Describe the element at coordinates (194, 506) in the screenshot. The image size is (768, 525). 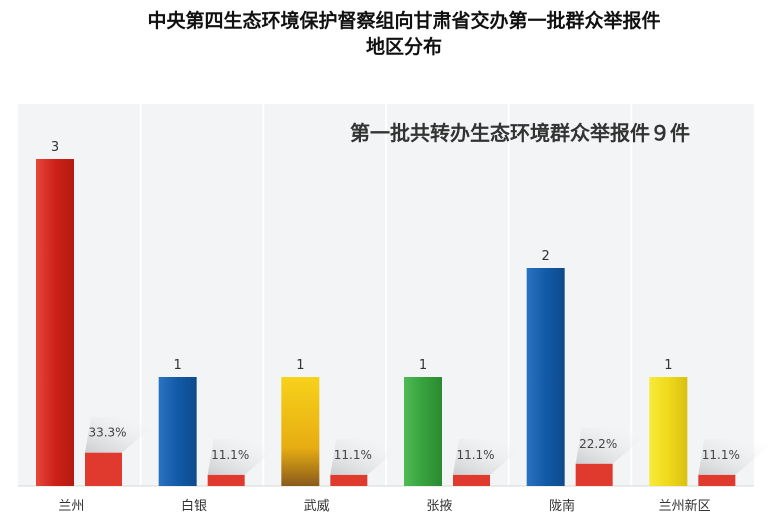
I see `x-tick-label: 白银` at that location.